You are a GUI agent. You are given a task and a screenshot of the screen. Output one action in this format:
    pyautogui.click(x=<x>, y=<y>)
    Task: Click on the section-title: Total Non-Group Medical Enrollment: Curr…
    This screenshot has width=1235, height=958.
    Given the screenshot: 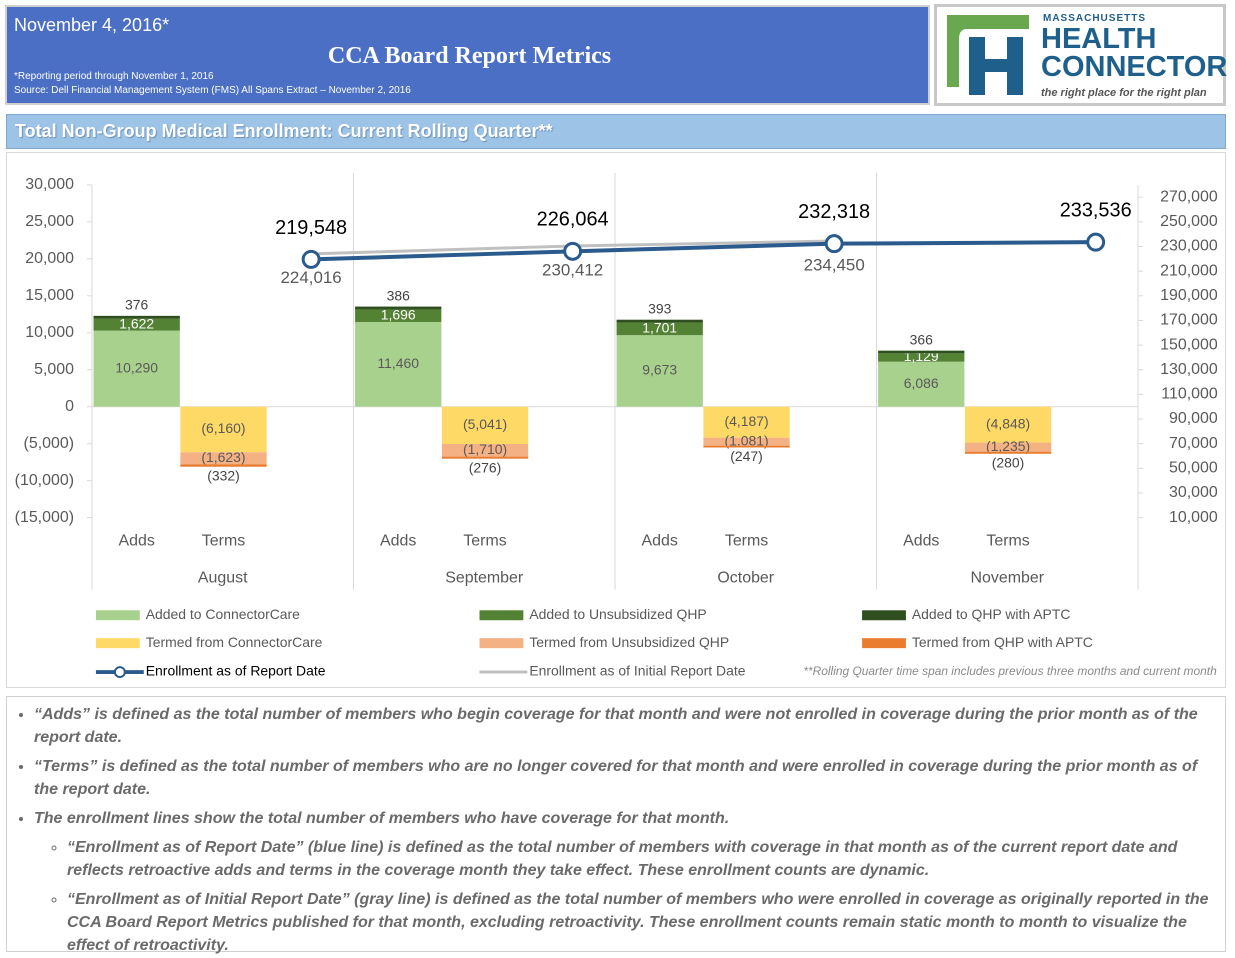 What is the action you would take?
    pyautogui.click(x=616, y=131)
    